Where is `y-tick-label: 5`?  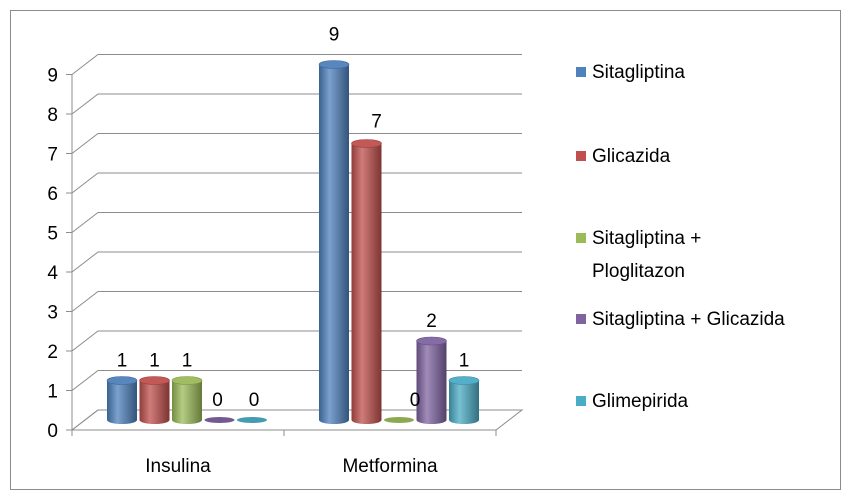 y-tick-label: 5 is located at coordinates (52, 234).